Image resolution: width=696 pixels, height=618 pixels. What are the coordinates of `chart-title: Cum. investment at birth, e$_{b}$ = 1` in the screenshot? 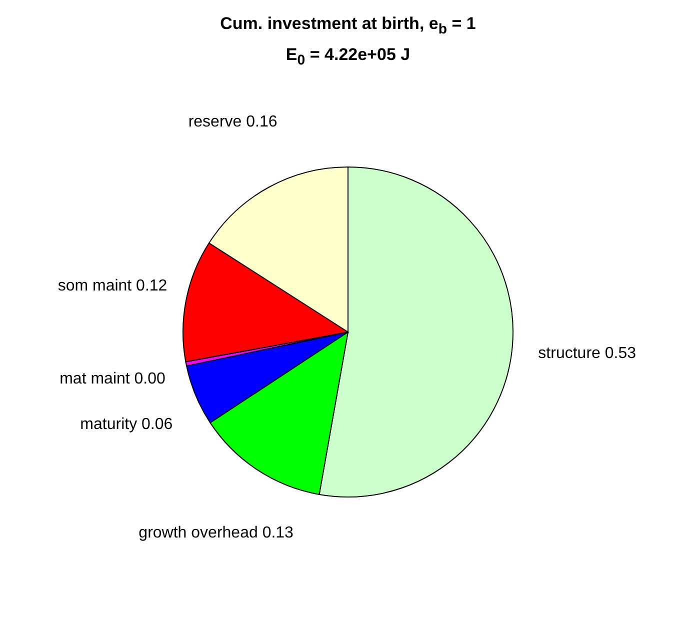 It's located at (348, 26).